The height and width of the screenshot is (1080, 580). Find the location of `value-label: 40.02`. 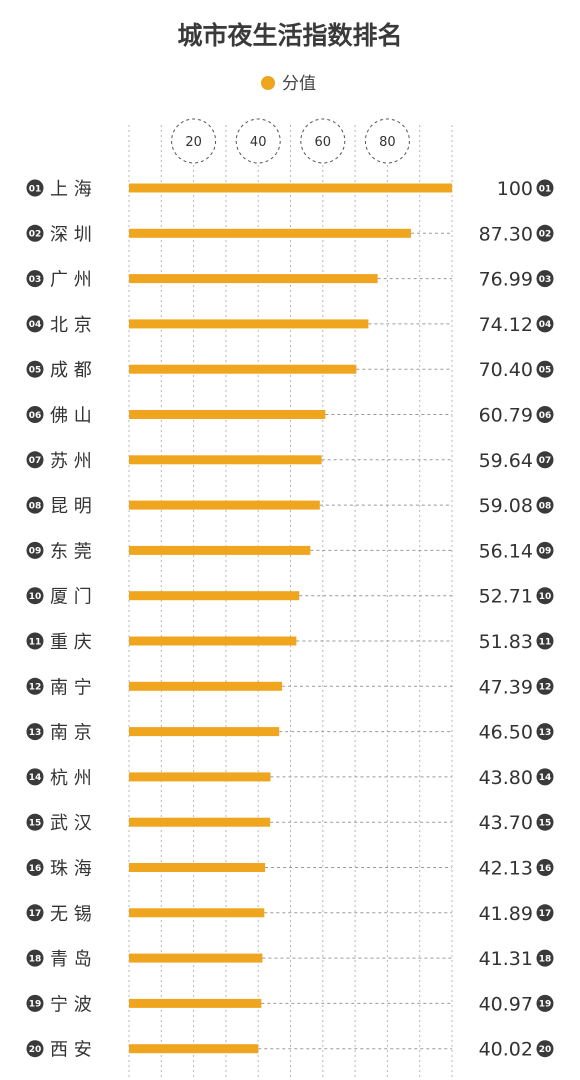

value-label: 40.02 is located at coordinates (506, 1050).